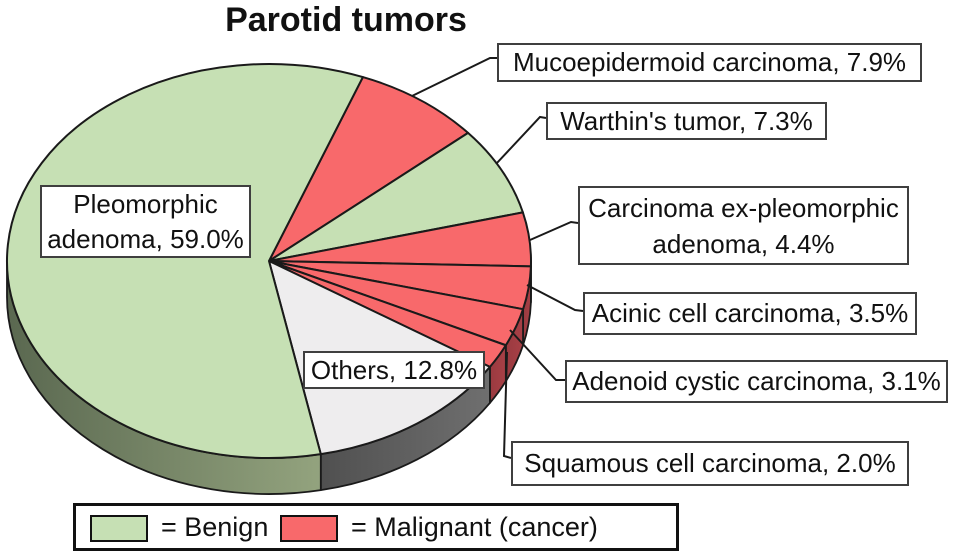 The height and width of the screenshot is (557, 960). What do you see at coordinates (554, 230) in the screenshot?
I see `leader-carcinoma-ex` at bounding box center [554, 230].